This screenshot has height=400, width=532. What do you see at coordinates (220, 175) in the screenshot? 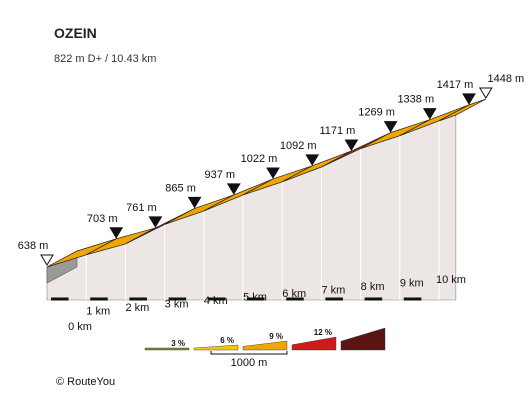
I see `elevation-label: 937 m` at bounding box center [220, 175].